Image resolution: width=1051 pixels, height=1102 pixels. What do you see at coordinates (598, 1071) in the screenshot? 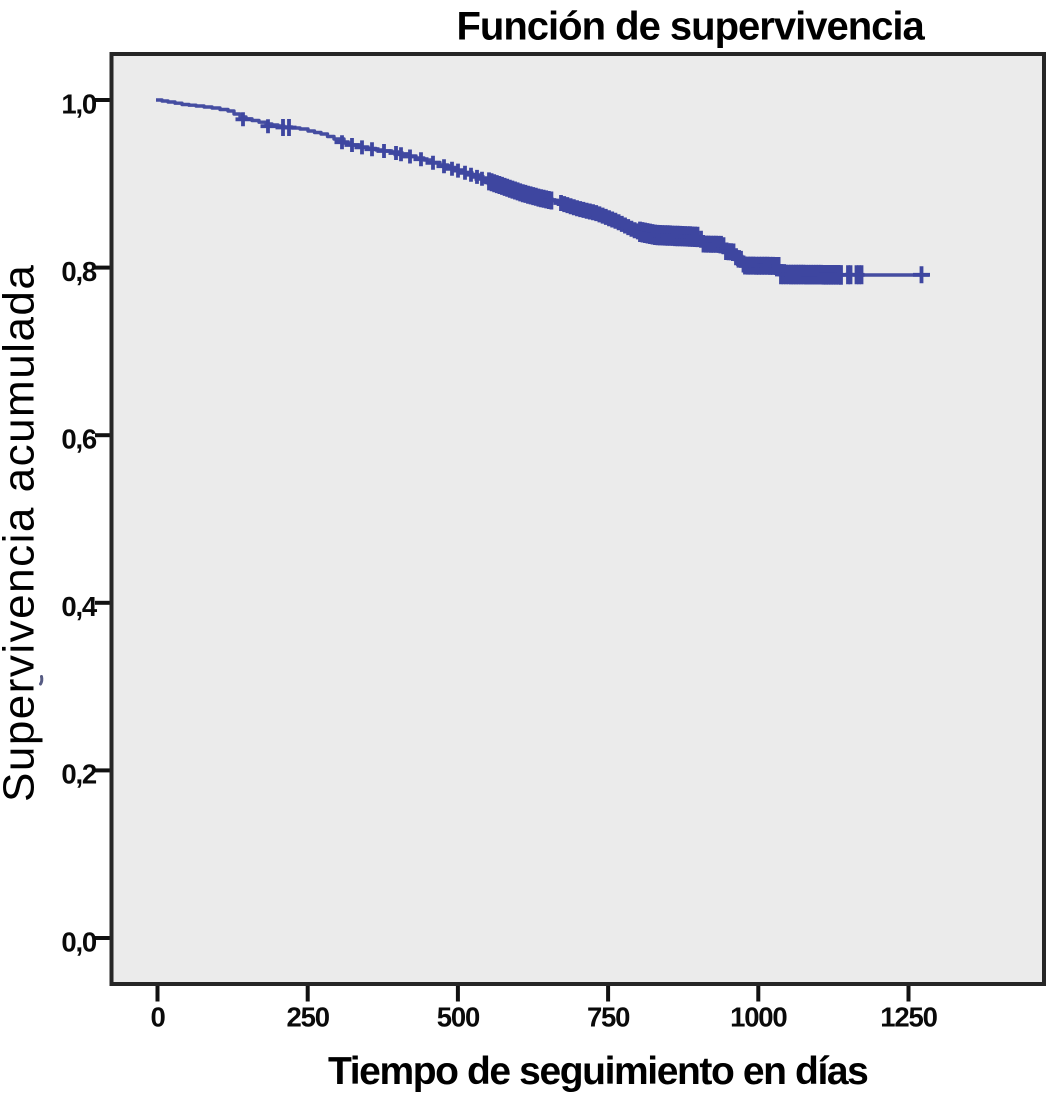
I see `svg-text: Tiempo de seguimiento en días` at bounding box center [598, 1071].